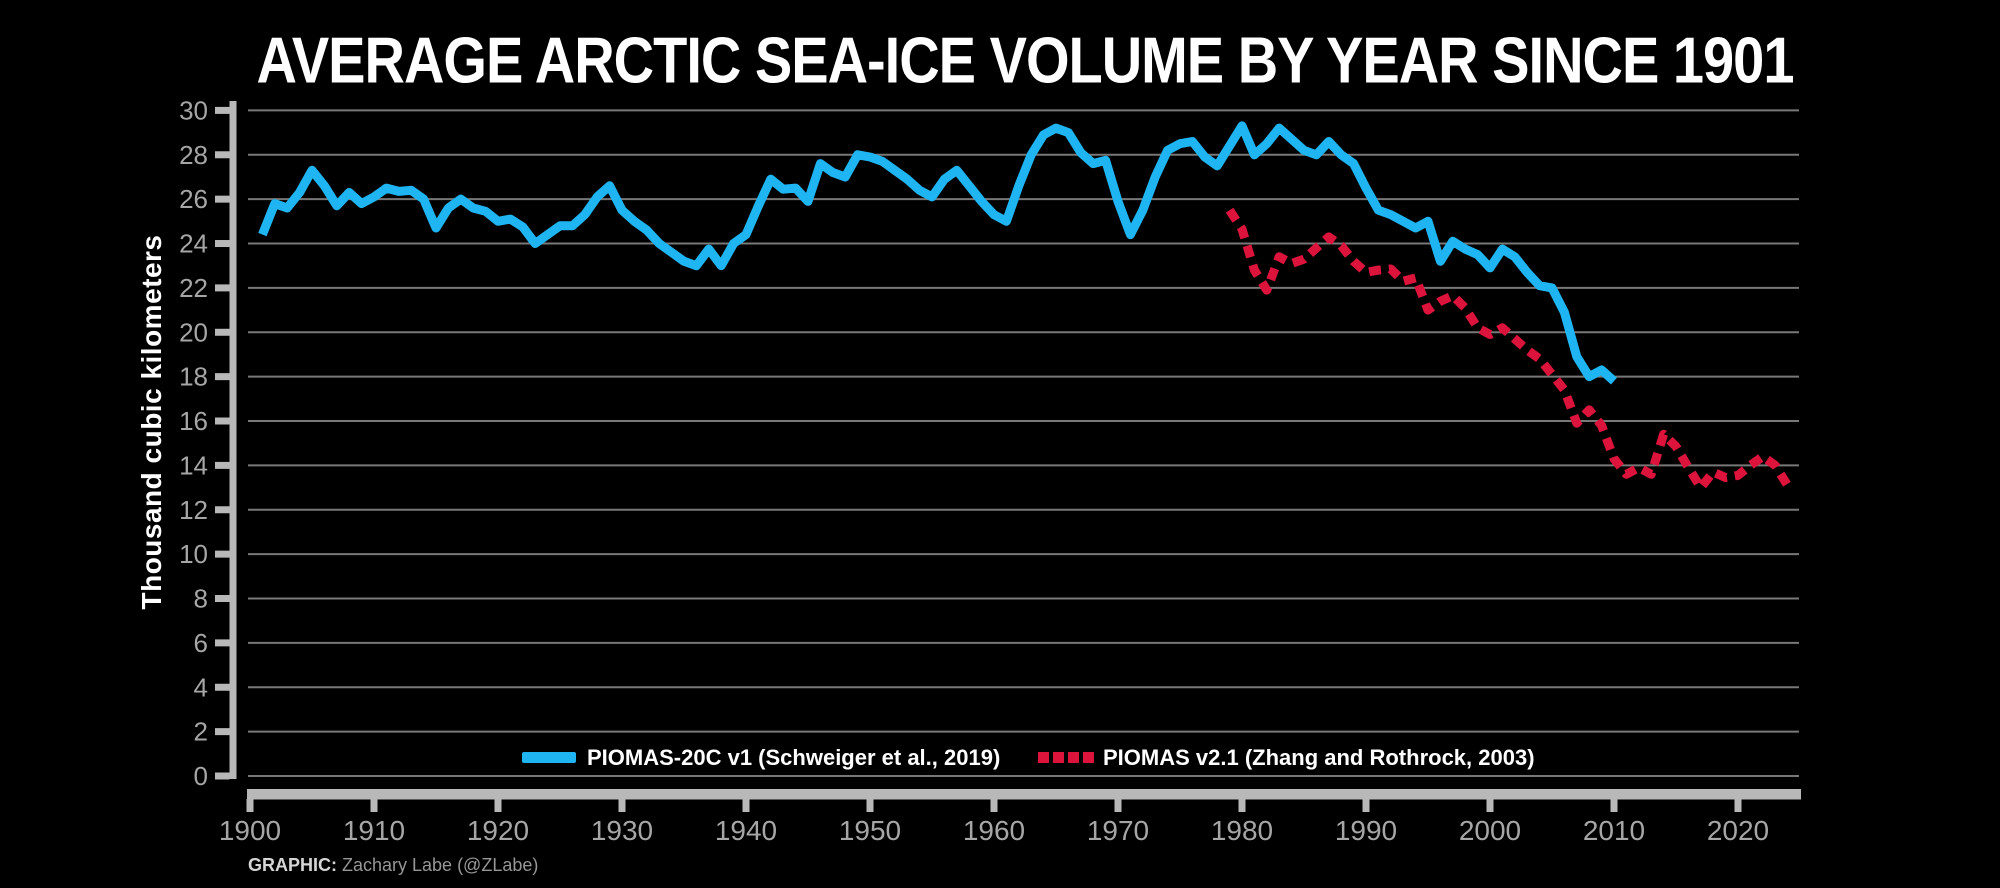  What do you see at coordinates (193, 510) in the screenshot?
I see `y-tick-label: 12` at bounding box center [193, 510].